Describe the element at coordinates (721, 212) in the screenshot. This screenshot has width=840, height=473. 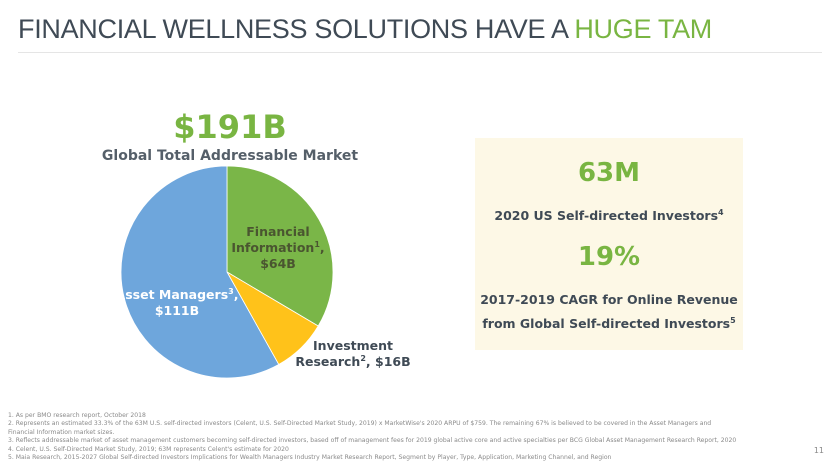
I see `footnote-ref-4: 4` at that location.